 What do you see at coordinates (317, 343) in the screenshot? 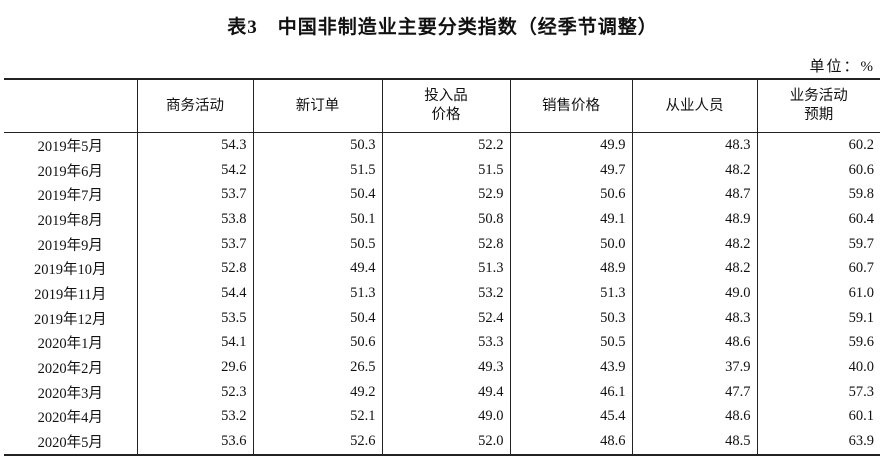
I see `cell-value: 50.6` at bounding box center [317, 343].